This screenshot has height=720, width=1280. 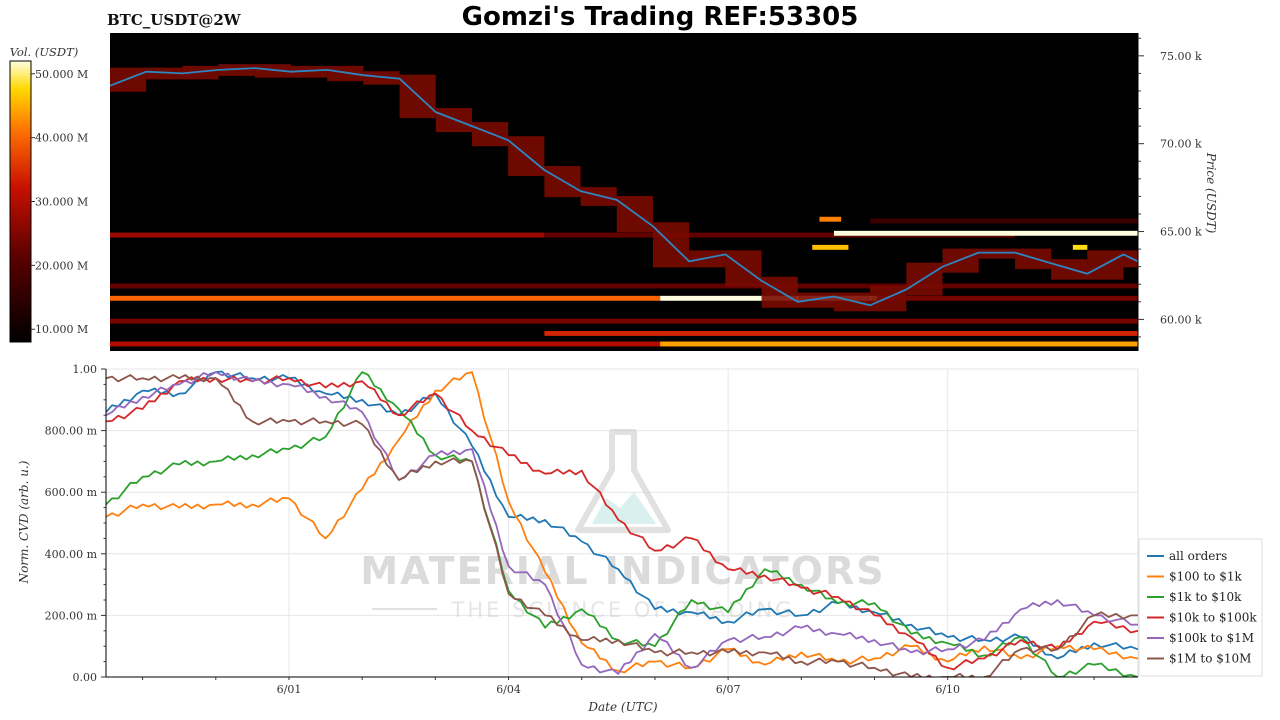 I want to click on colorbar-tick-label: 40.000 M, so click(x=61, y=138).